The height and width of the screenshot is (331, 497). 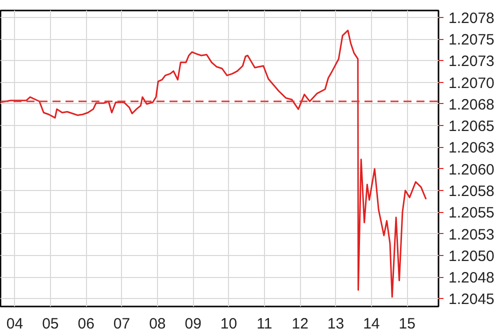 What do you see at coordinates (471, 235) in the screenshot?
I see `y-tick-label: 1.2053` at bounding box center [471, 235].